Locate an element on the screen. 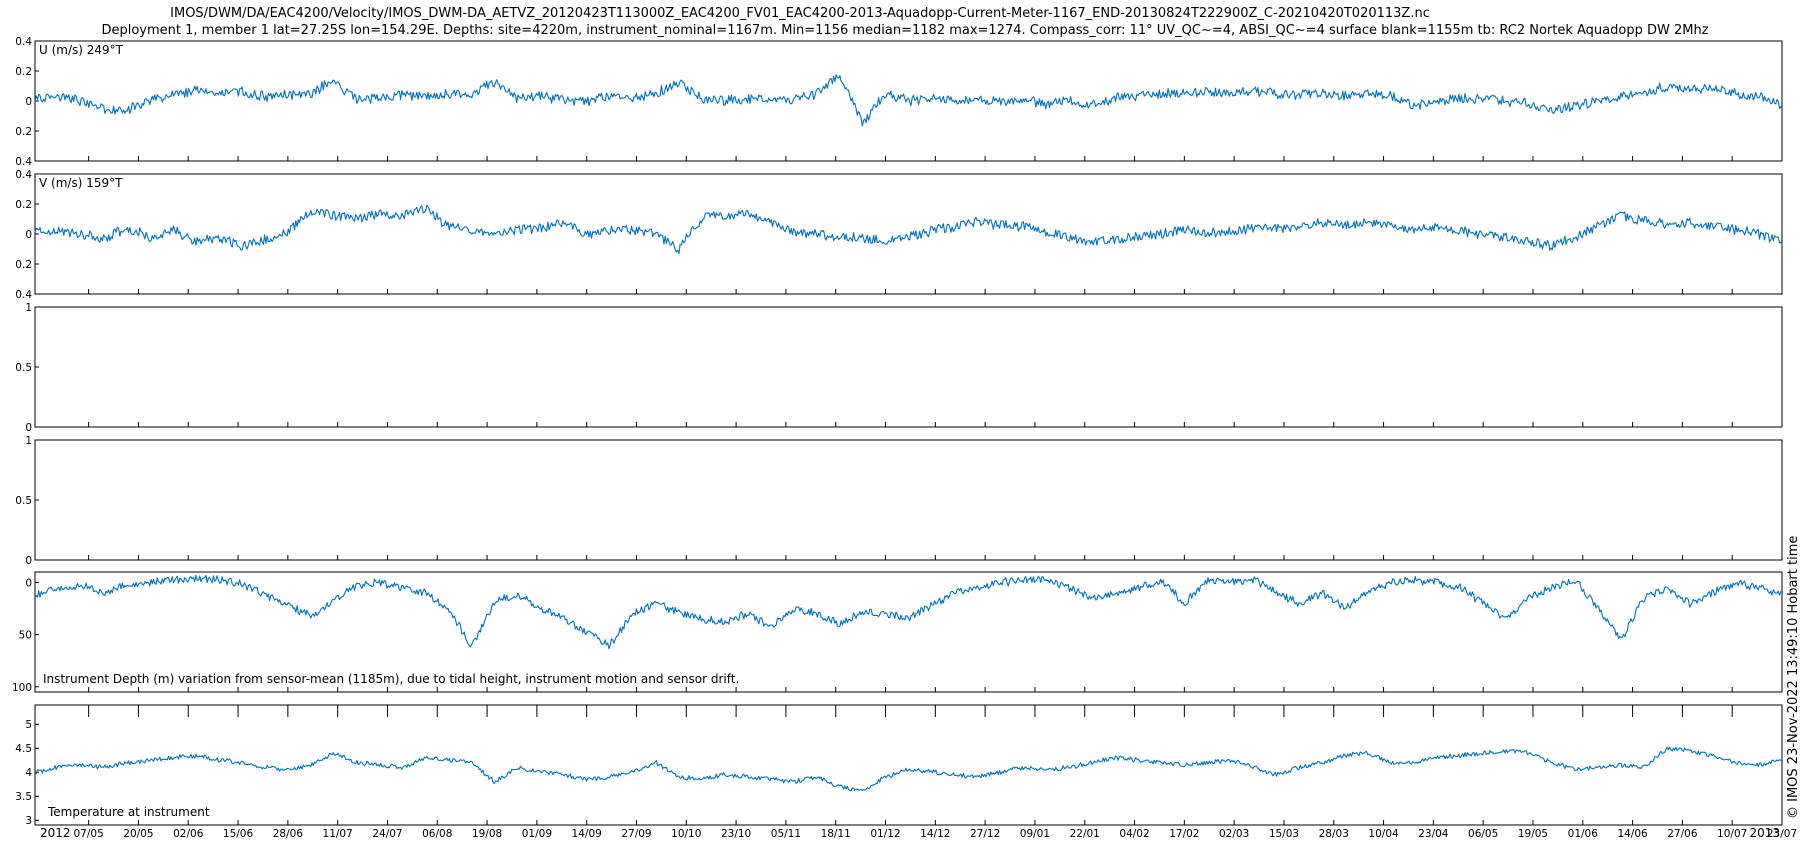 This screenshot has height=850, width=1800. panel-6: 5 4.5 4 3.5 3 Temperature at instrument is located at coordinates (899, 765).